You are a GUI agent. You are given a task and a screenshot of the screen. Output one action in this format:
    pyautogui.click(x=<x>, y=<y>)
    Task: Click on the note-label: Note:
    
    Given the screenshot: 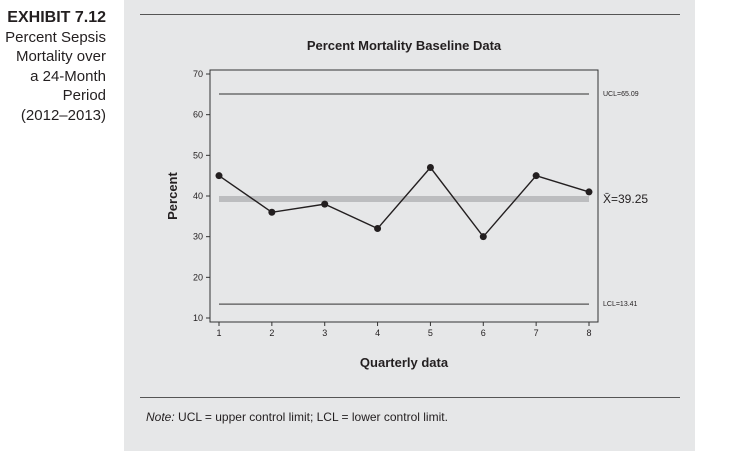 What is the action you would take?
    pyautogui.click(x=160, y=417)
    